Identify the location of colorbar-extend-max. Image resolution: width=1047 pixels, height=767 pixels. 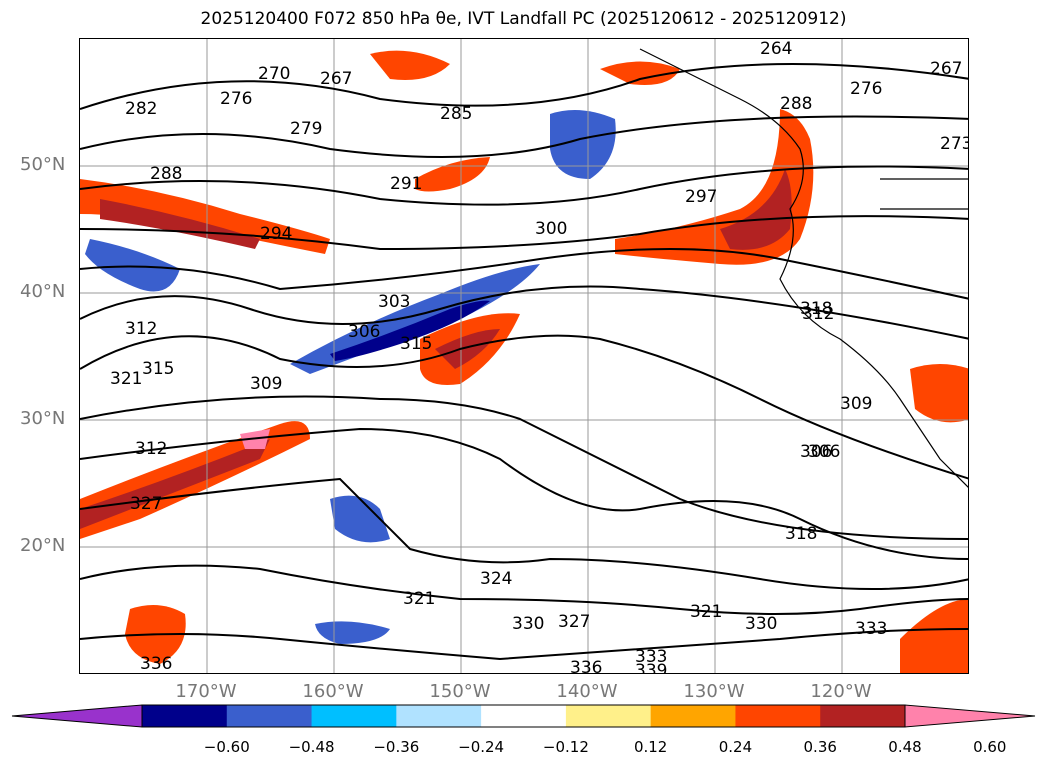
(970, 716).